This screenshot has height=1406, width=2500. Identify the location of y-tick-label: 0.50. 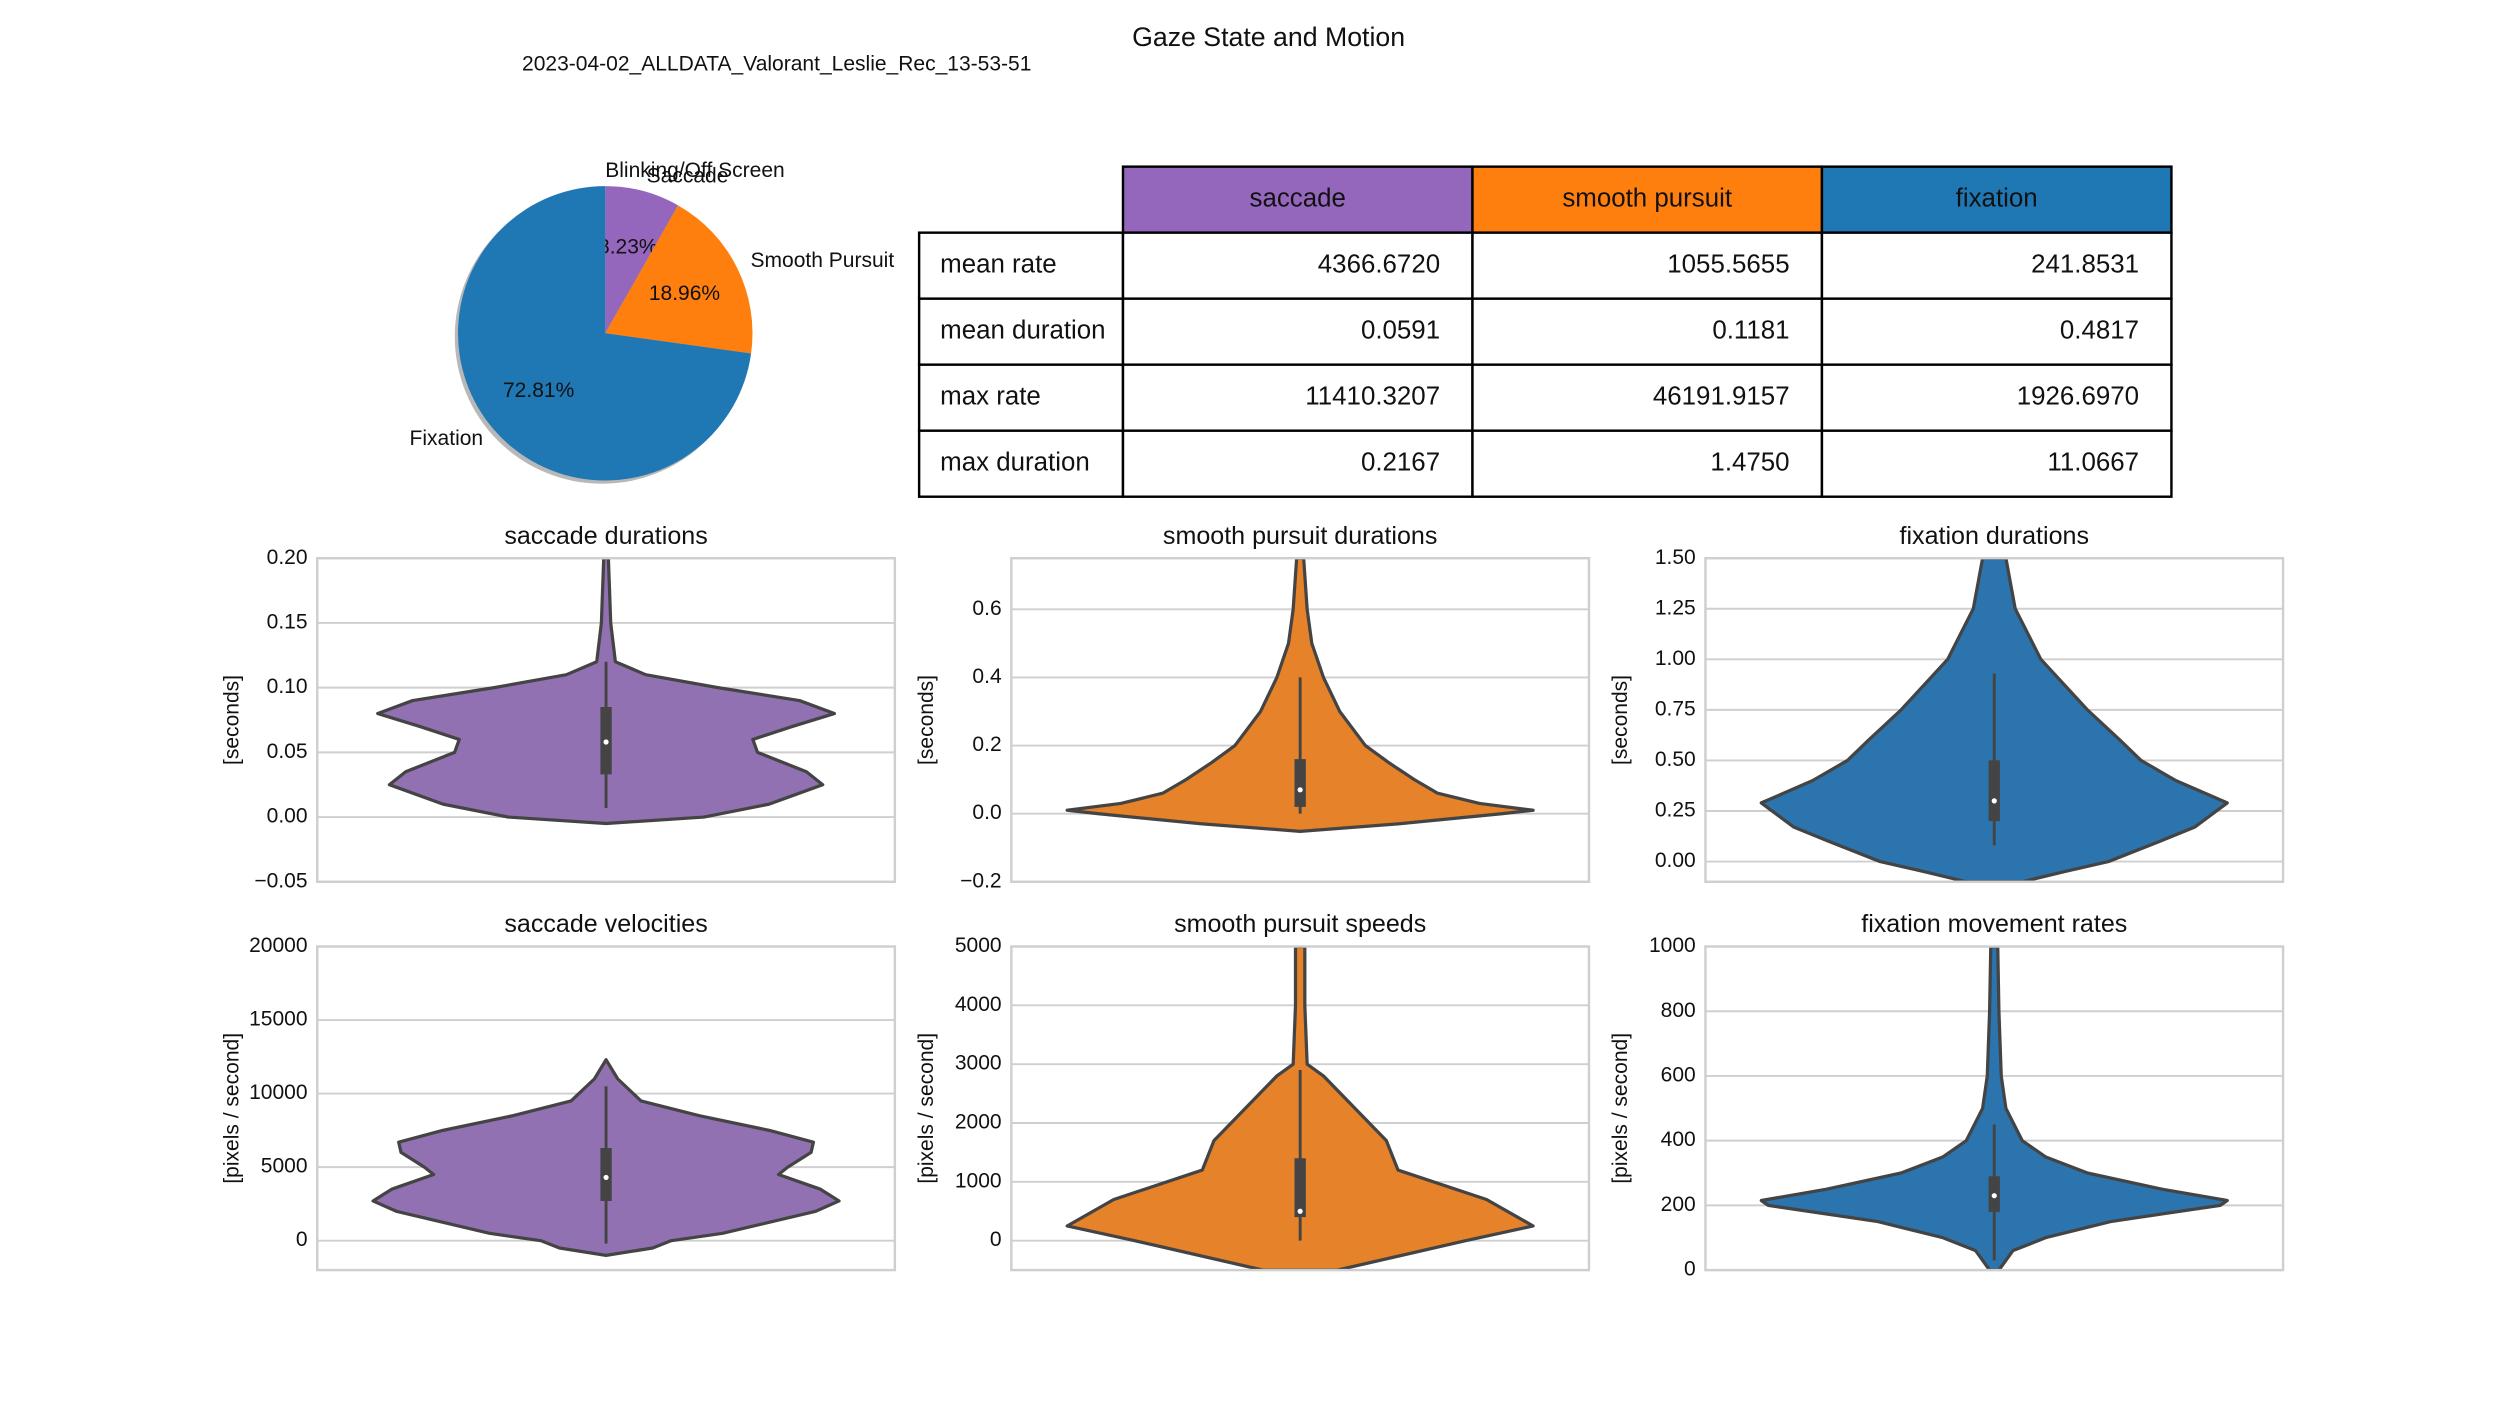
(1675, 759).